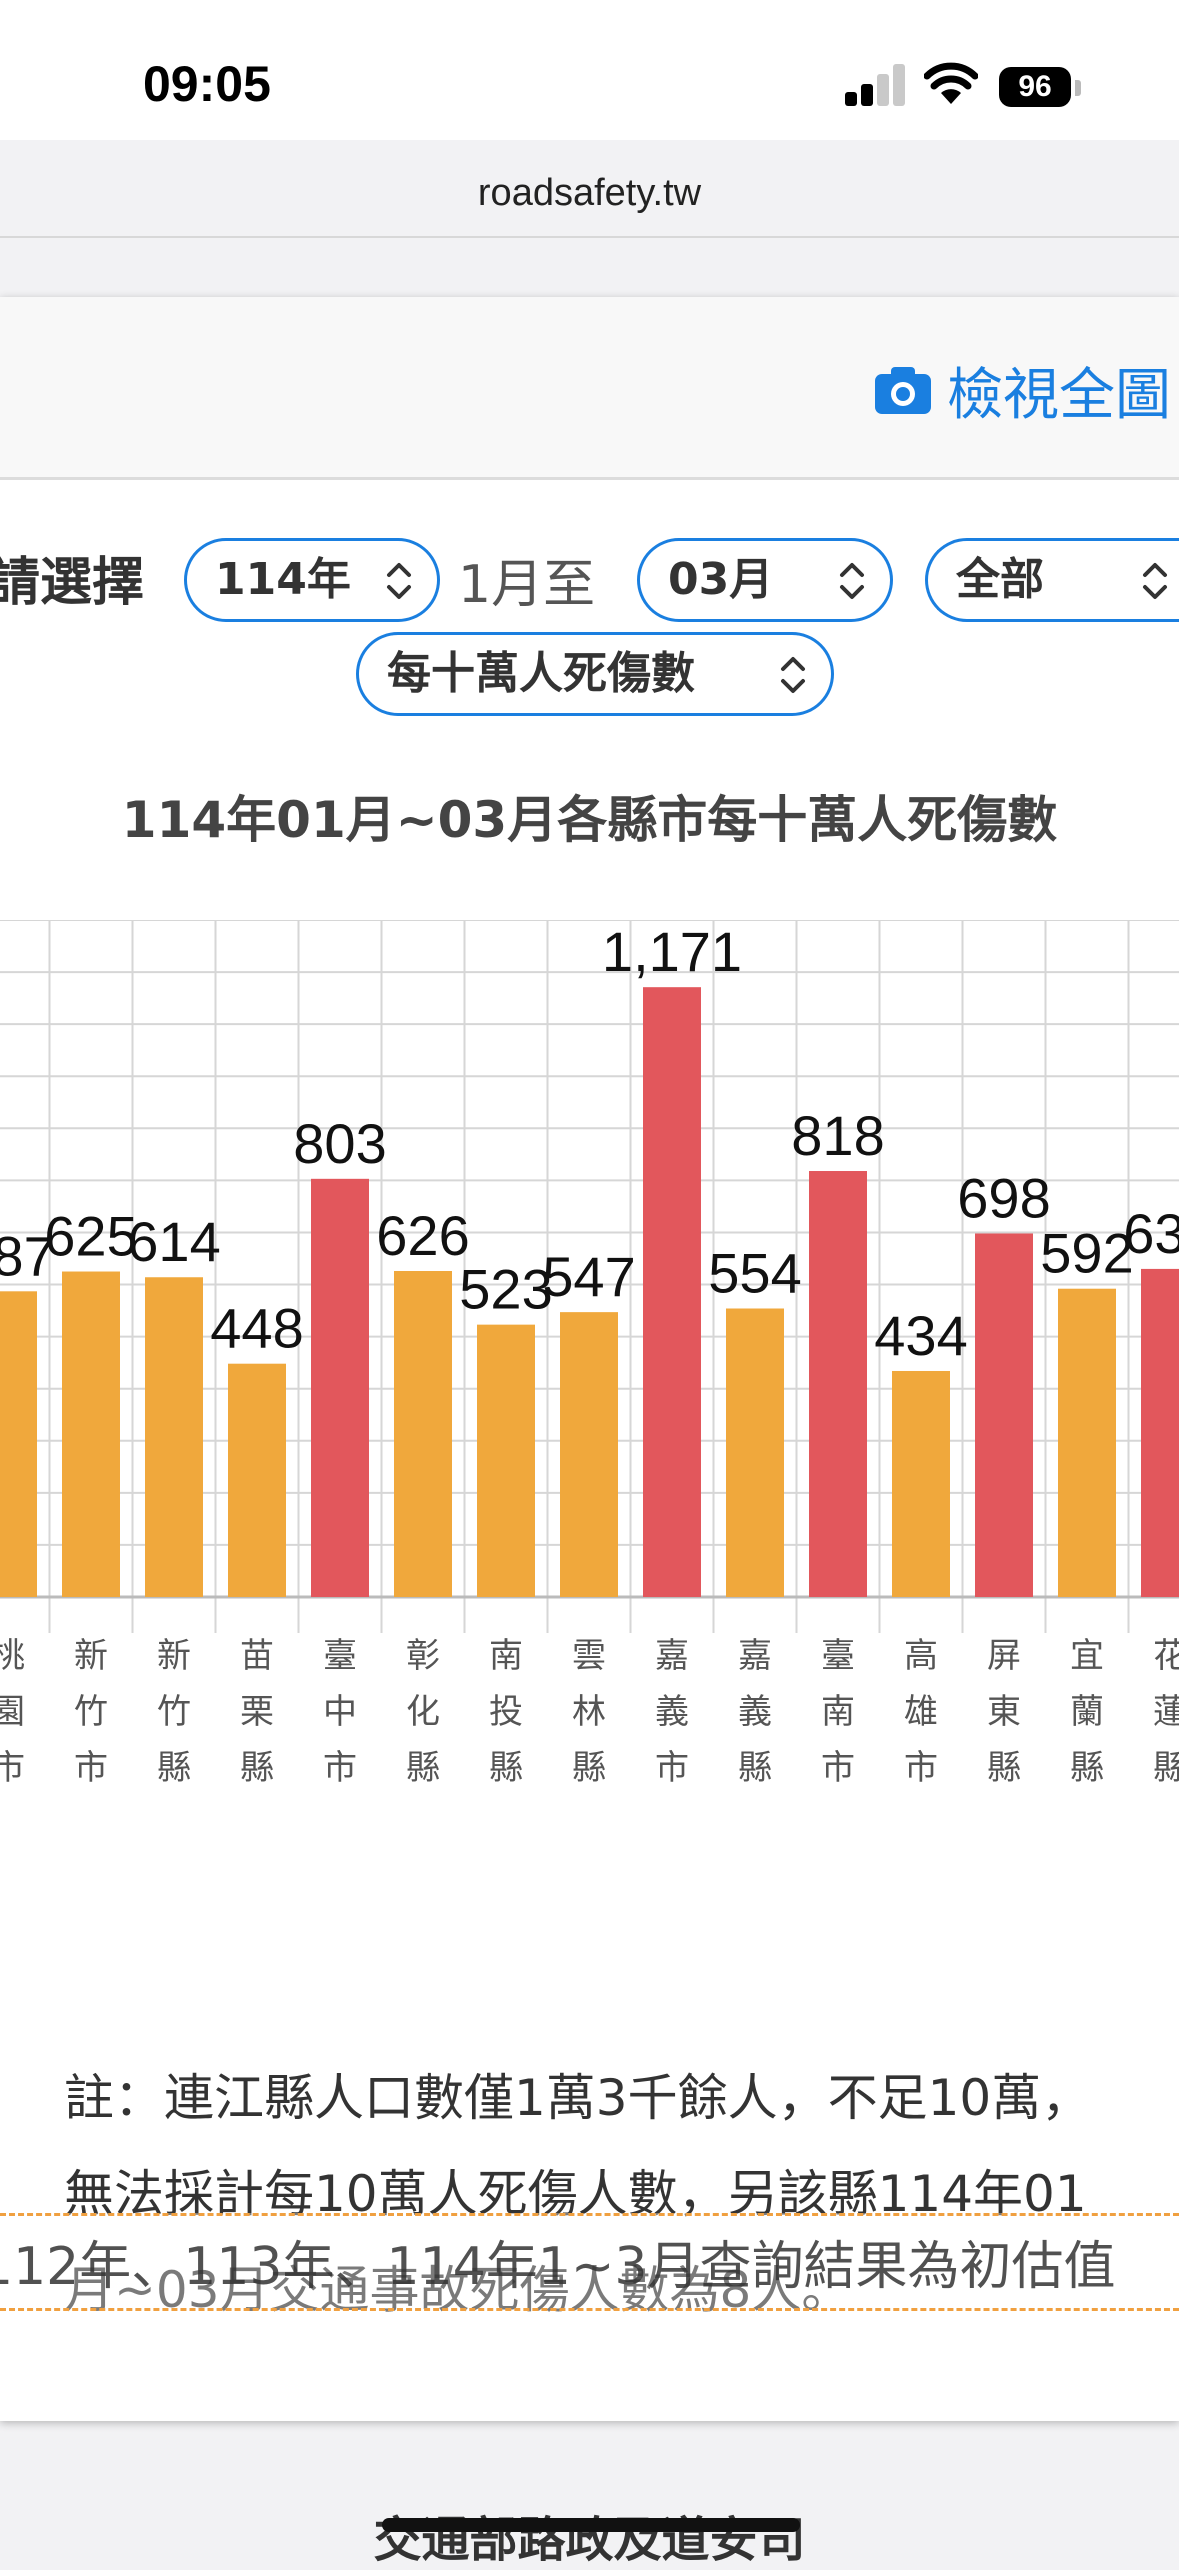 This screenshot has width=1179, height=2570. Describe the element at coordinates (903, 390) in the screenshot. I see `camera-icon` at that location.